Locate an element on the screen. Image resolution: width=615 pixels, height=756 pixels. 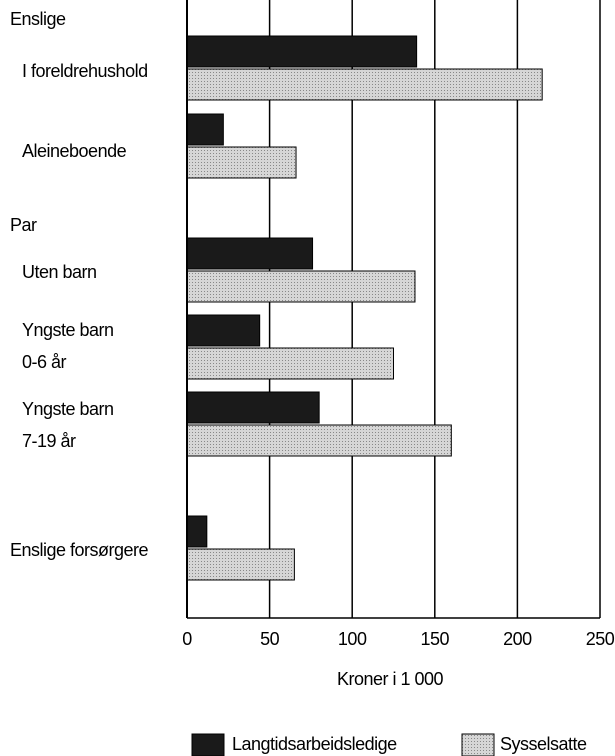
group-label: Enslige is located at coordinates (38, 19).